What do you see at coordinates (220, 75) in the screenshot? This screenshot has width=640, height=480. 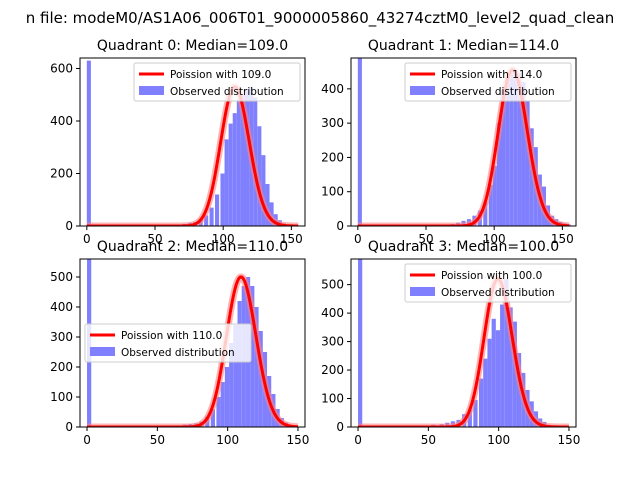 I see `legend-poisson-label: Poission with 109.0` at bounding box center [220, 75].